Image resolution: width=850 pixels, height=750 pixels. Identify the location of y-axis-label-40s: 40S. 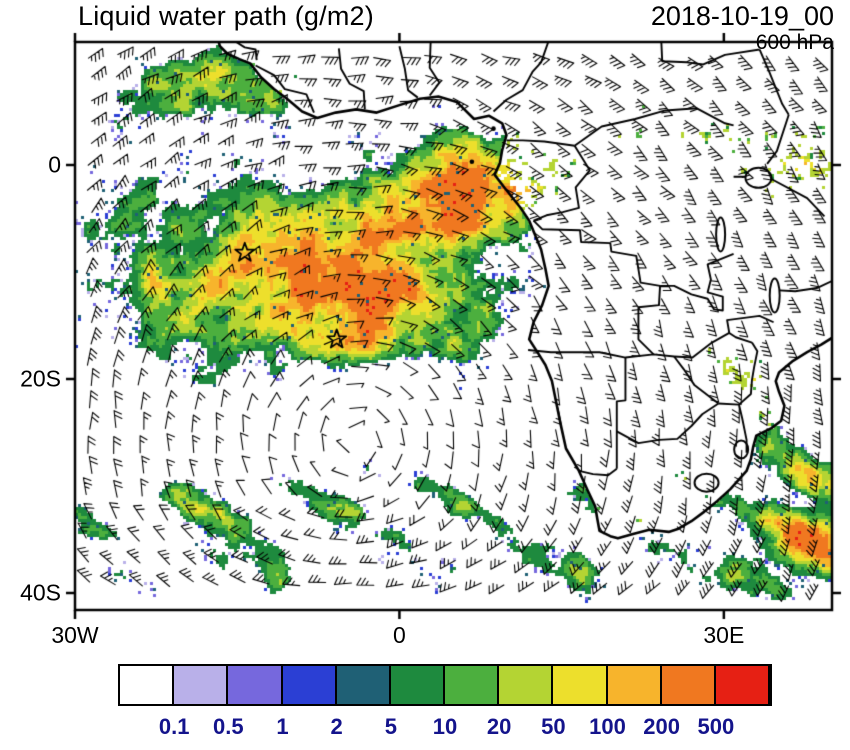
(40, 592).